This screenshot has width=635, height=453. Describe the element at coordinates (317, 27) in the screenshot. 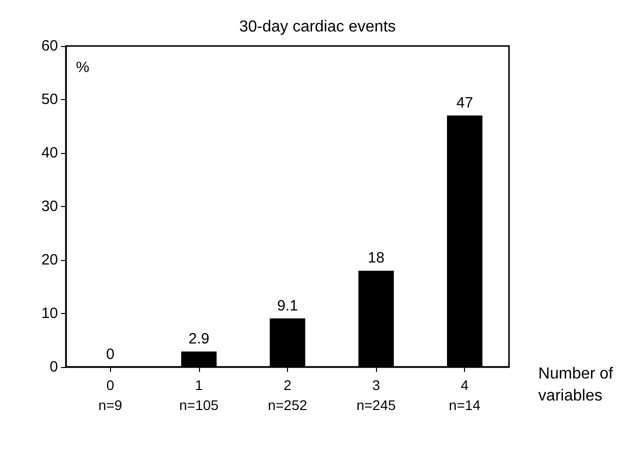

I see `chart-title: 30-day cardiac events` at that location.